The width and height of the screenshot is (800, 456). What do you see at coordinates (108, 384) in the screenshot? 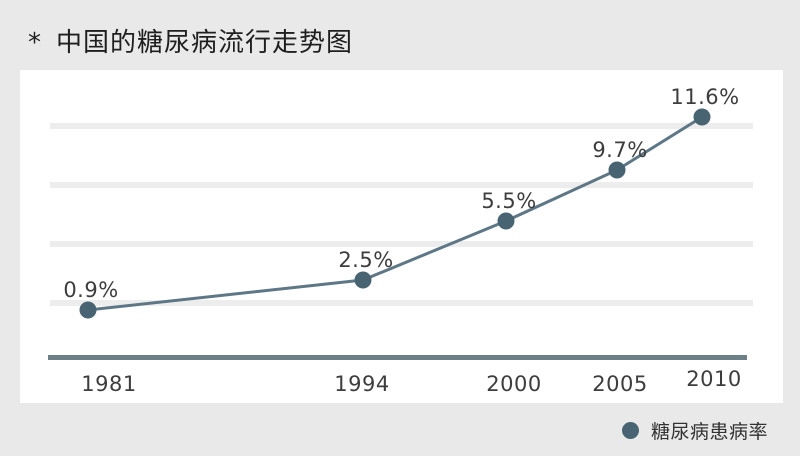
I see `x-tick-label: 1981` at bounding box center [108, 384].